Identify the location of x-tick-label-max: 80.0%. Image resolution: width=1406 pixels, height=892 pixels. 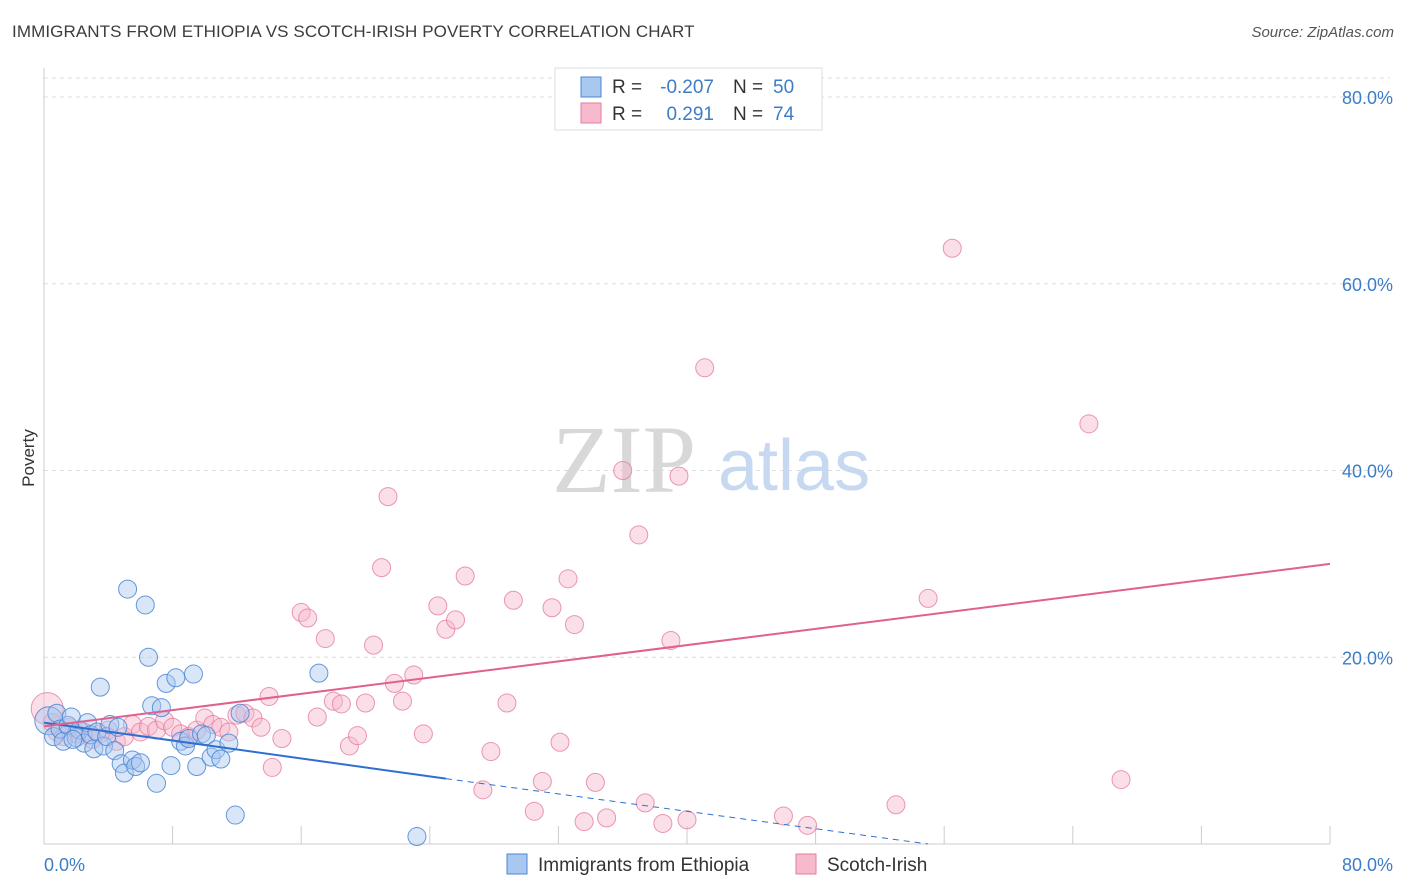
(1367, 865).